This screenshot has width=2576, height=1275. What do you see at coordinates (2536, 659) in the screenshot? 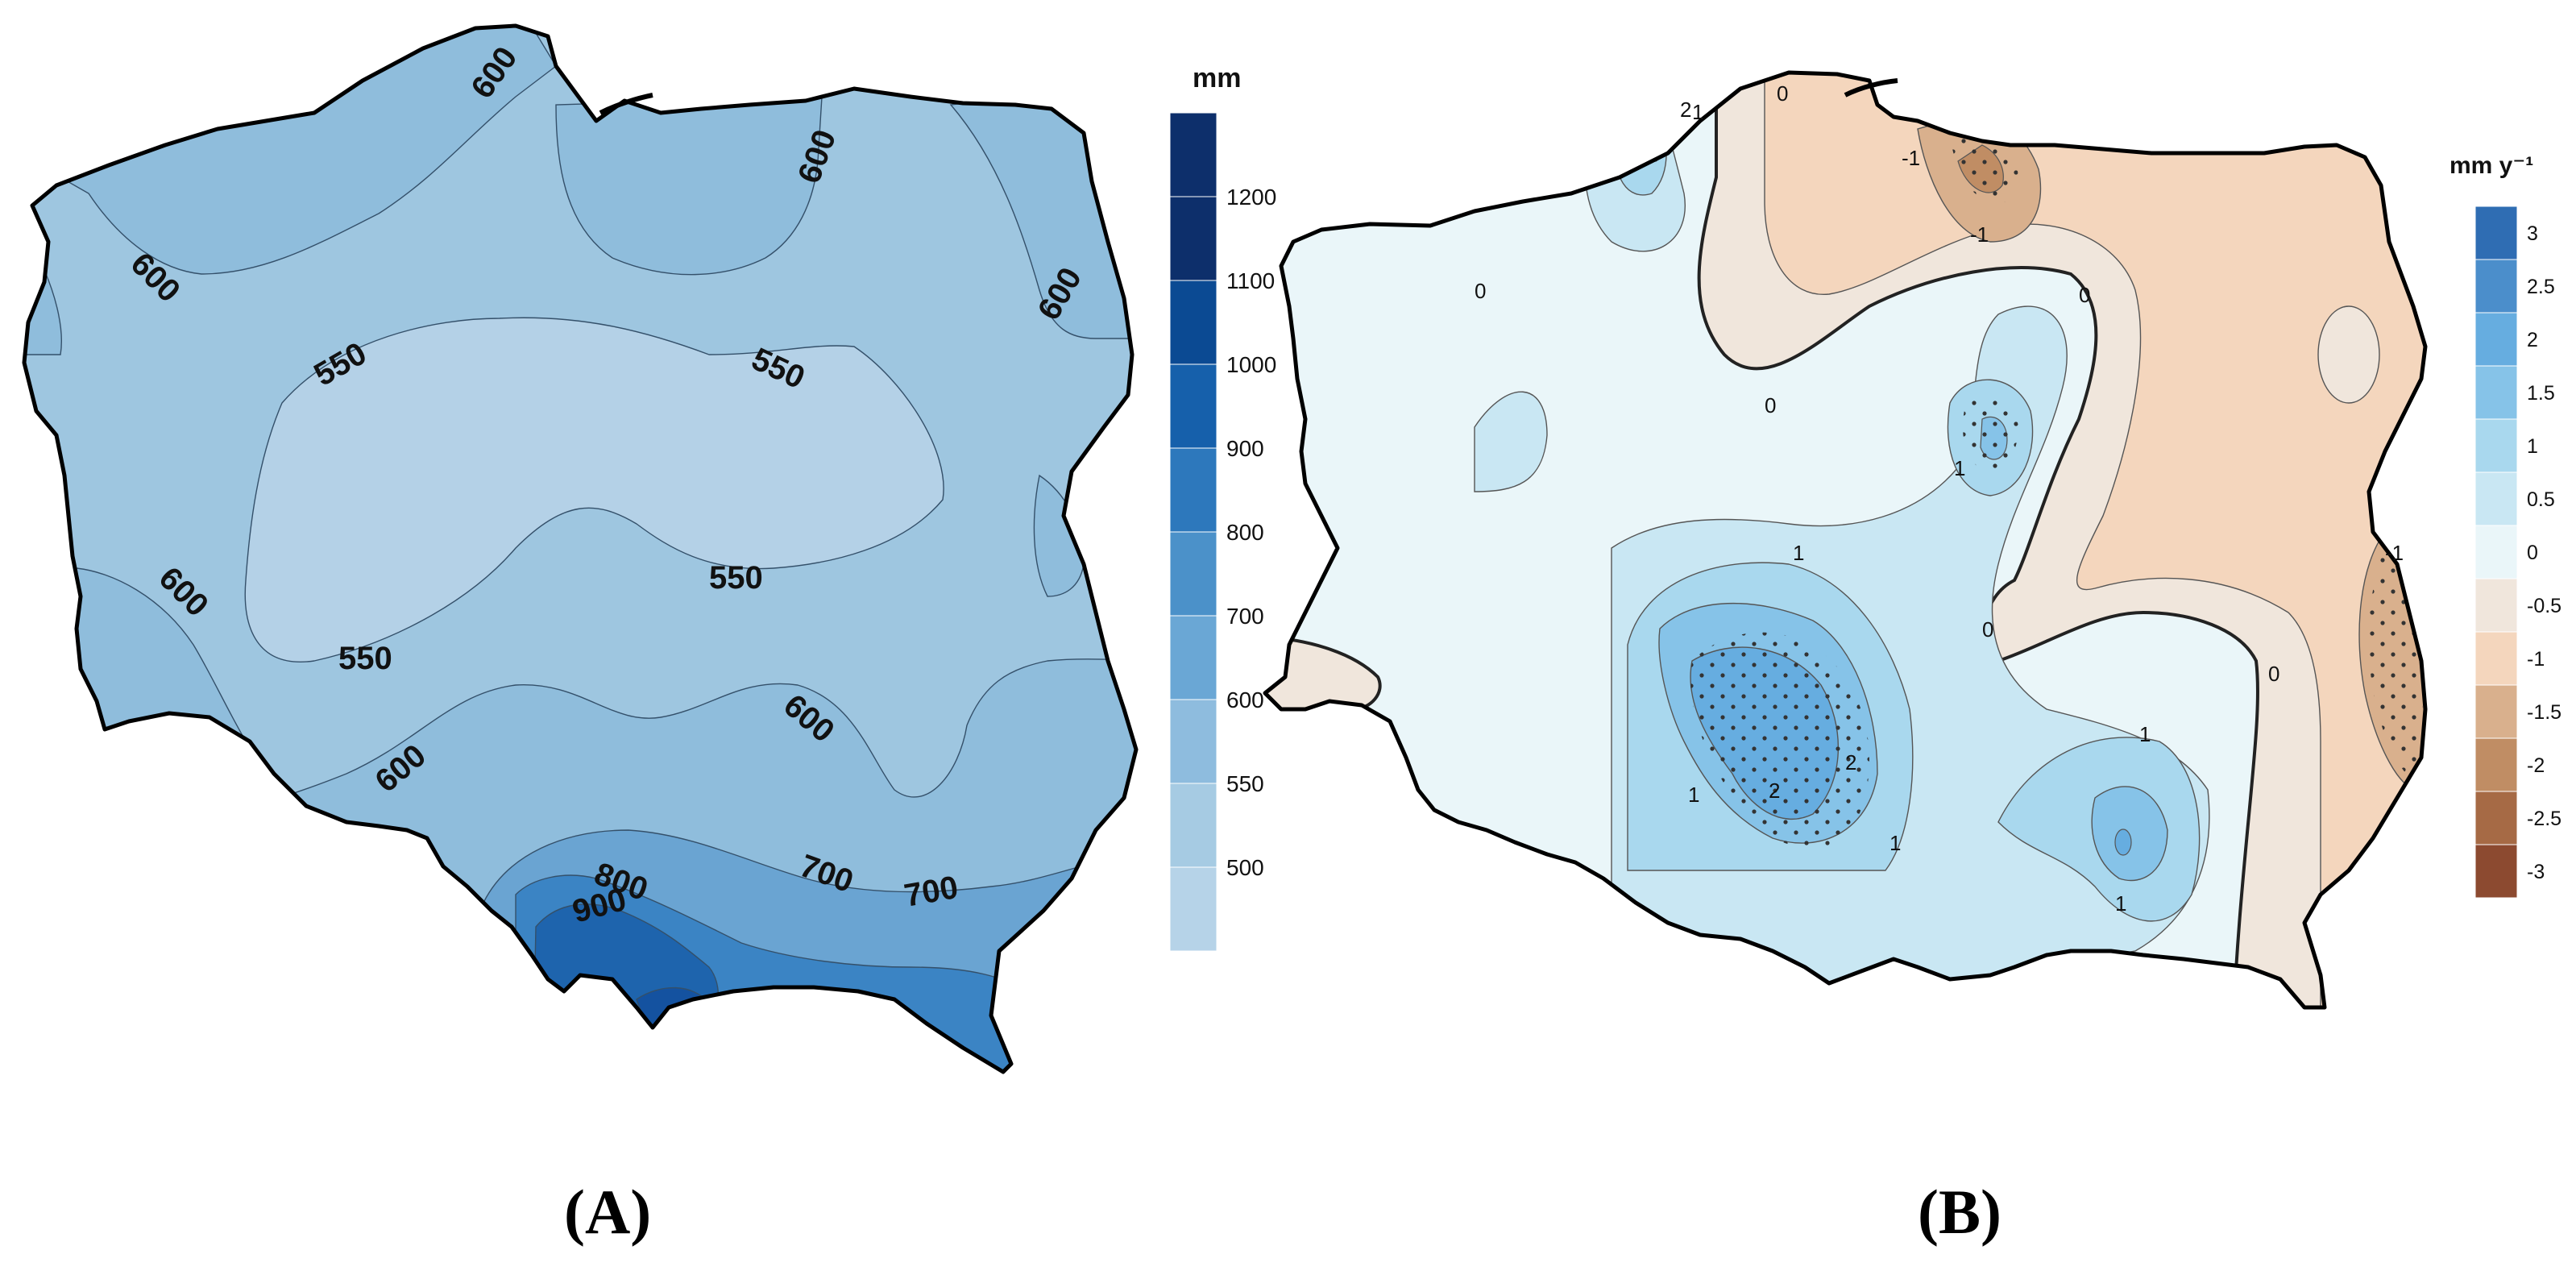
I see `legend-tick-label: -1` at bounding box center [2536, 659].